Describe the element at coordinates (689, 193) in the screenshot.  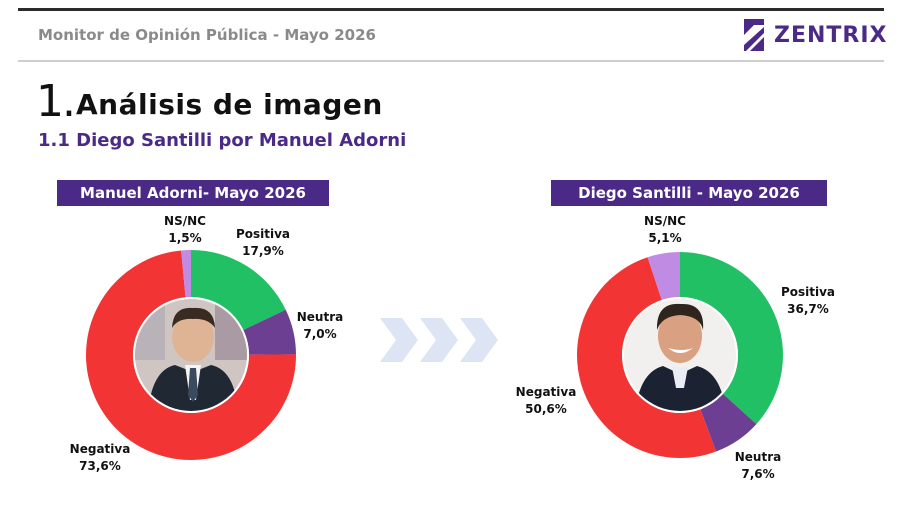
I see `chart-title-santilli: Diego Santilli - Mayo 2026` at that location.